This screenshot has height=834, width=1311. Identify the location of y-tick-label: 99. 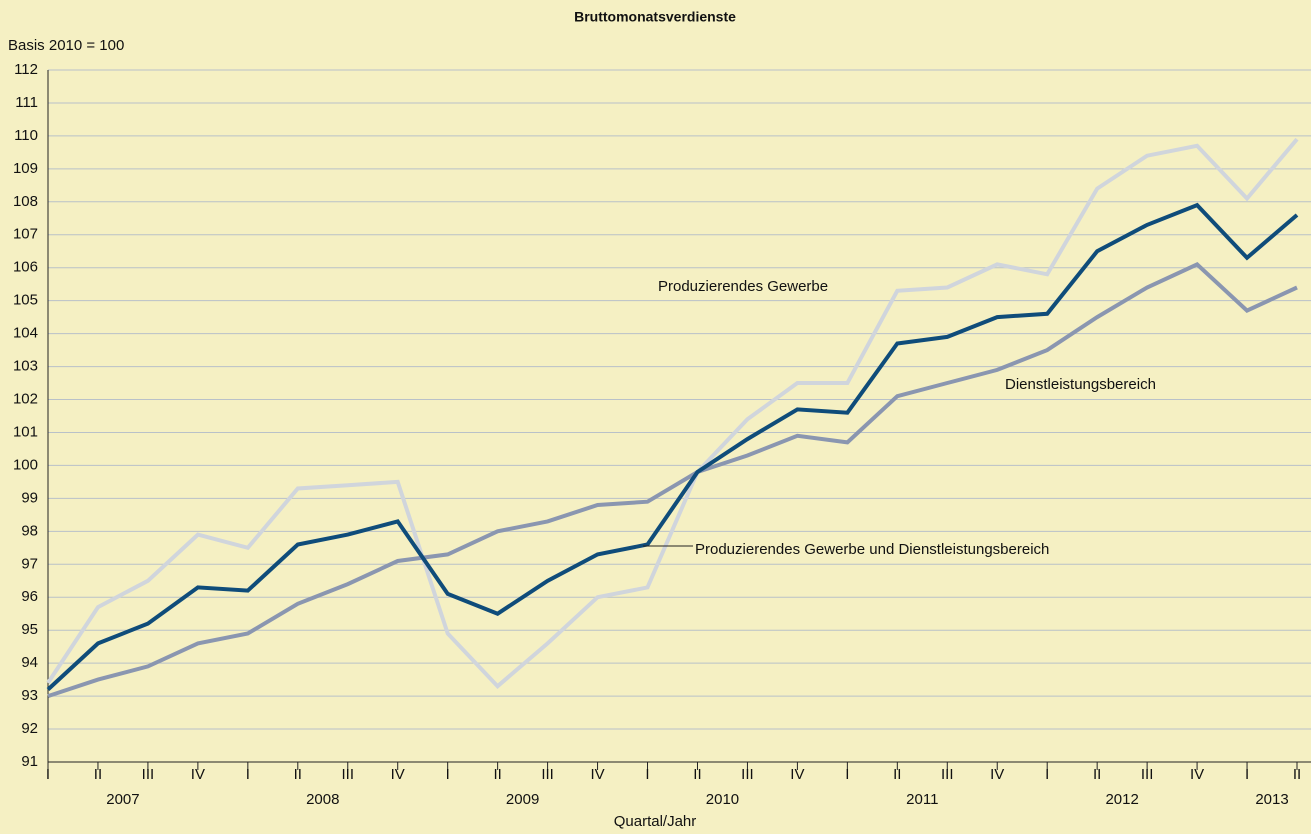
(29, 497).